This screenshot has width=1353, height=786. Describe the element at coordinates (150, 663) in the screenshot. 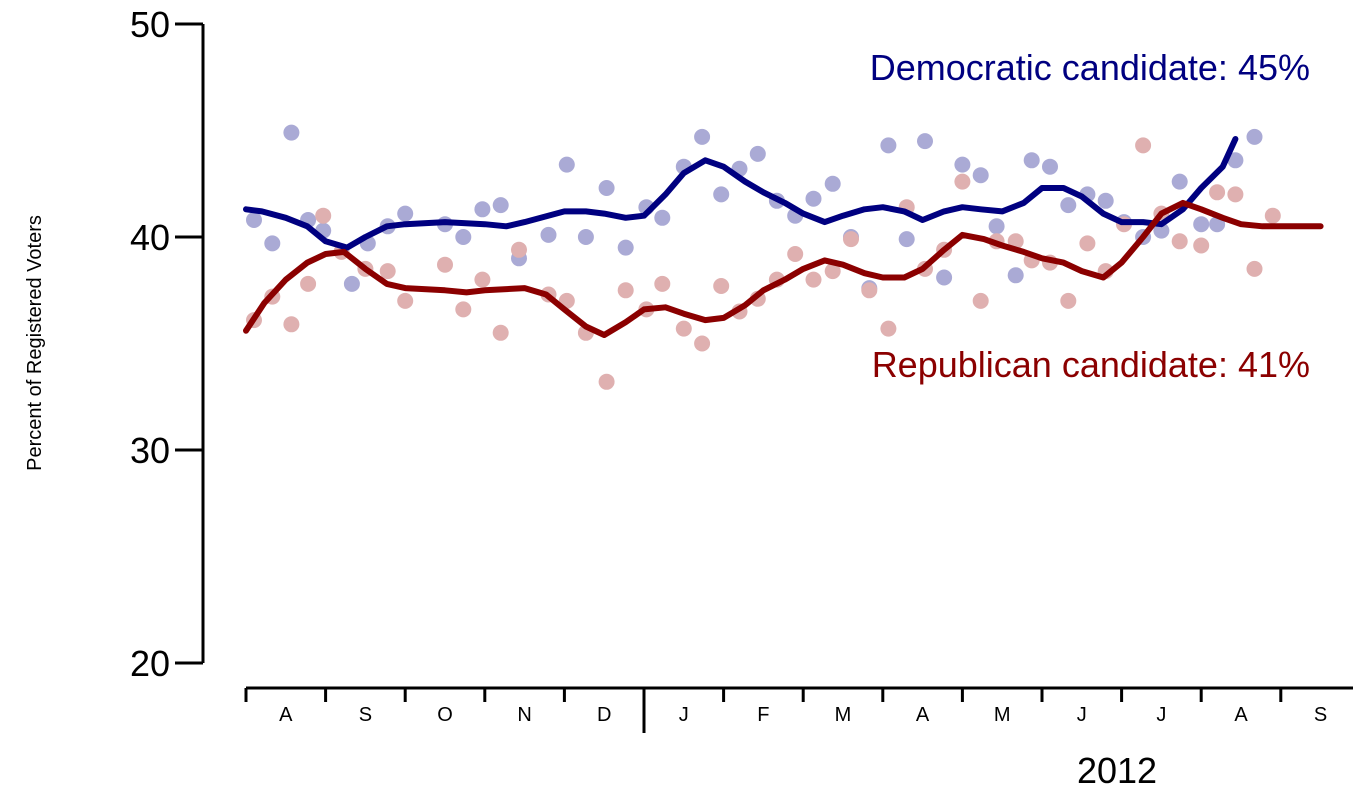

I see `y-tick-label: 20` at that location.